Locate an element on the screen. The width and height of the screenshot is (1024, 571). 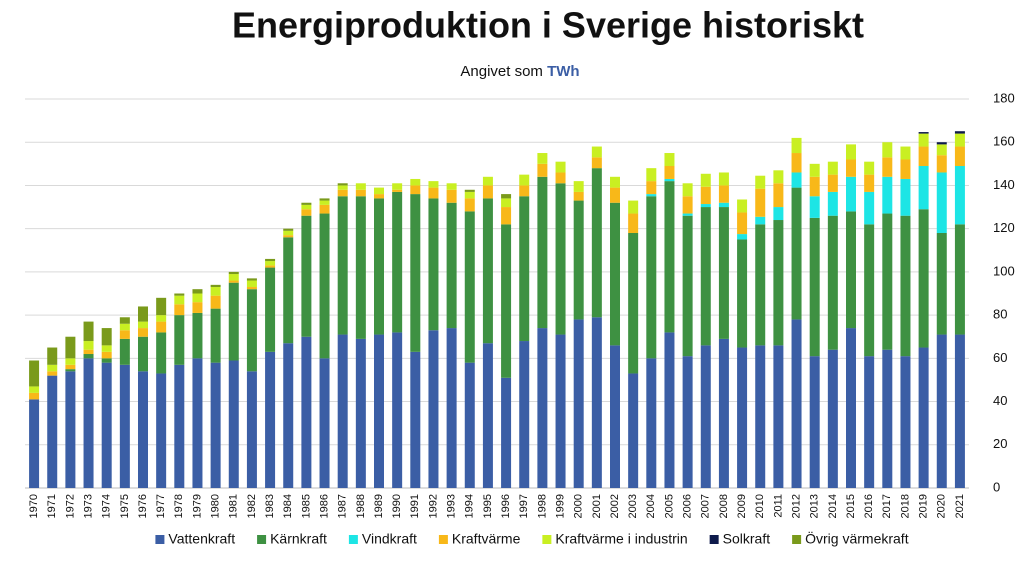
x-tick-label: 1973 is located at coordinates (88, 506).